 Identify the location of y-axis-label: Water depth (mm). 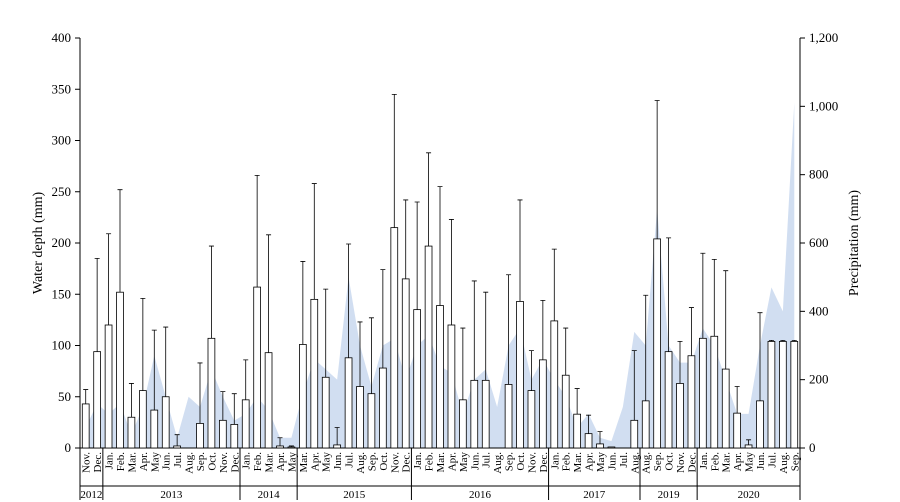
(38, 243).